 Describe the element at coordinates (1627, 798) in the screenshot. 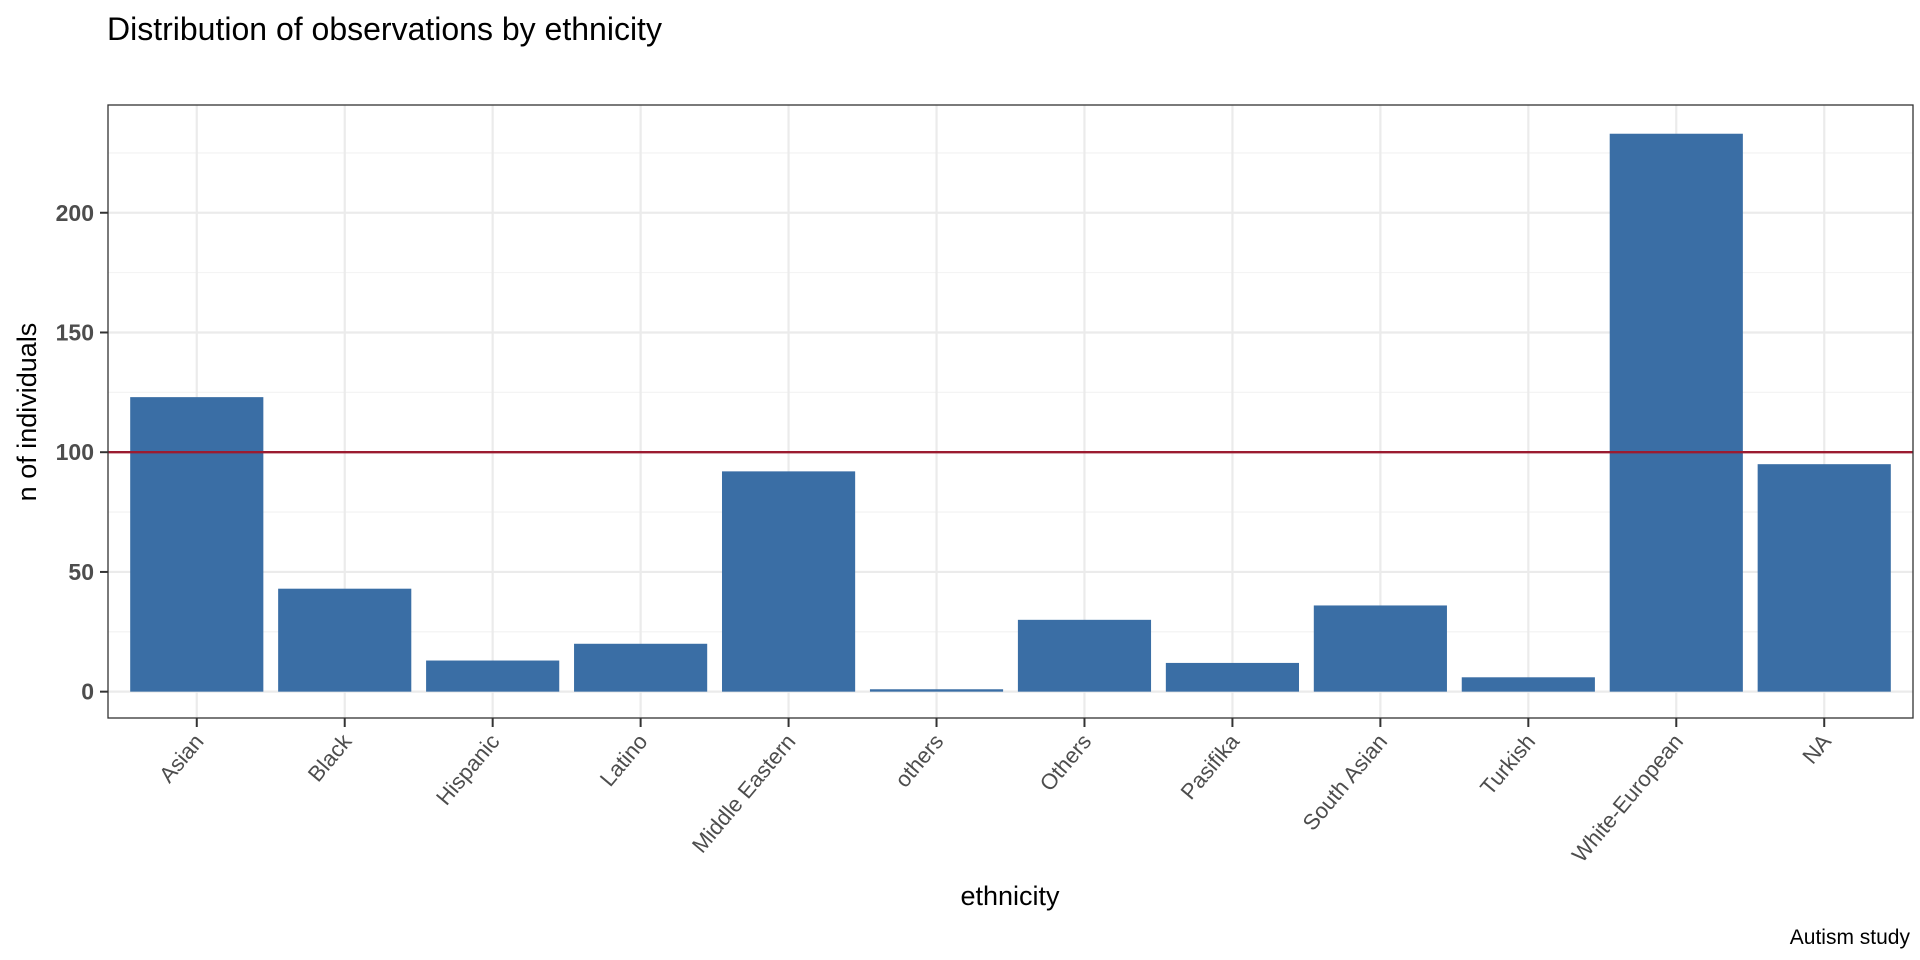

I see `x-tick-label: White-European` at that location.